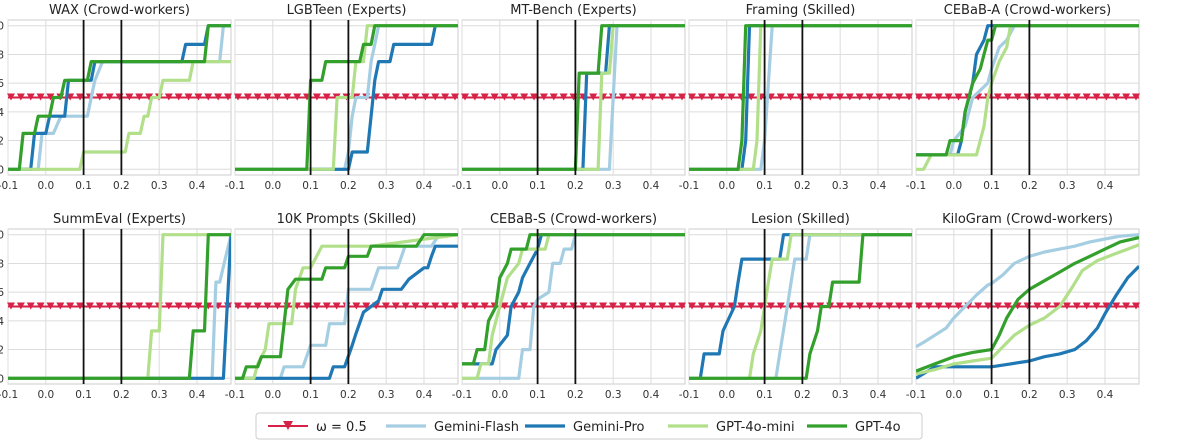  Describe the element at coordinates (1027, 219) in the screenshot. I see `panel-title: KiloGram (Crowd-workers)` at that location.